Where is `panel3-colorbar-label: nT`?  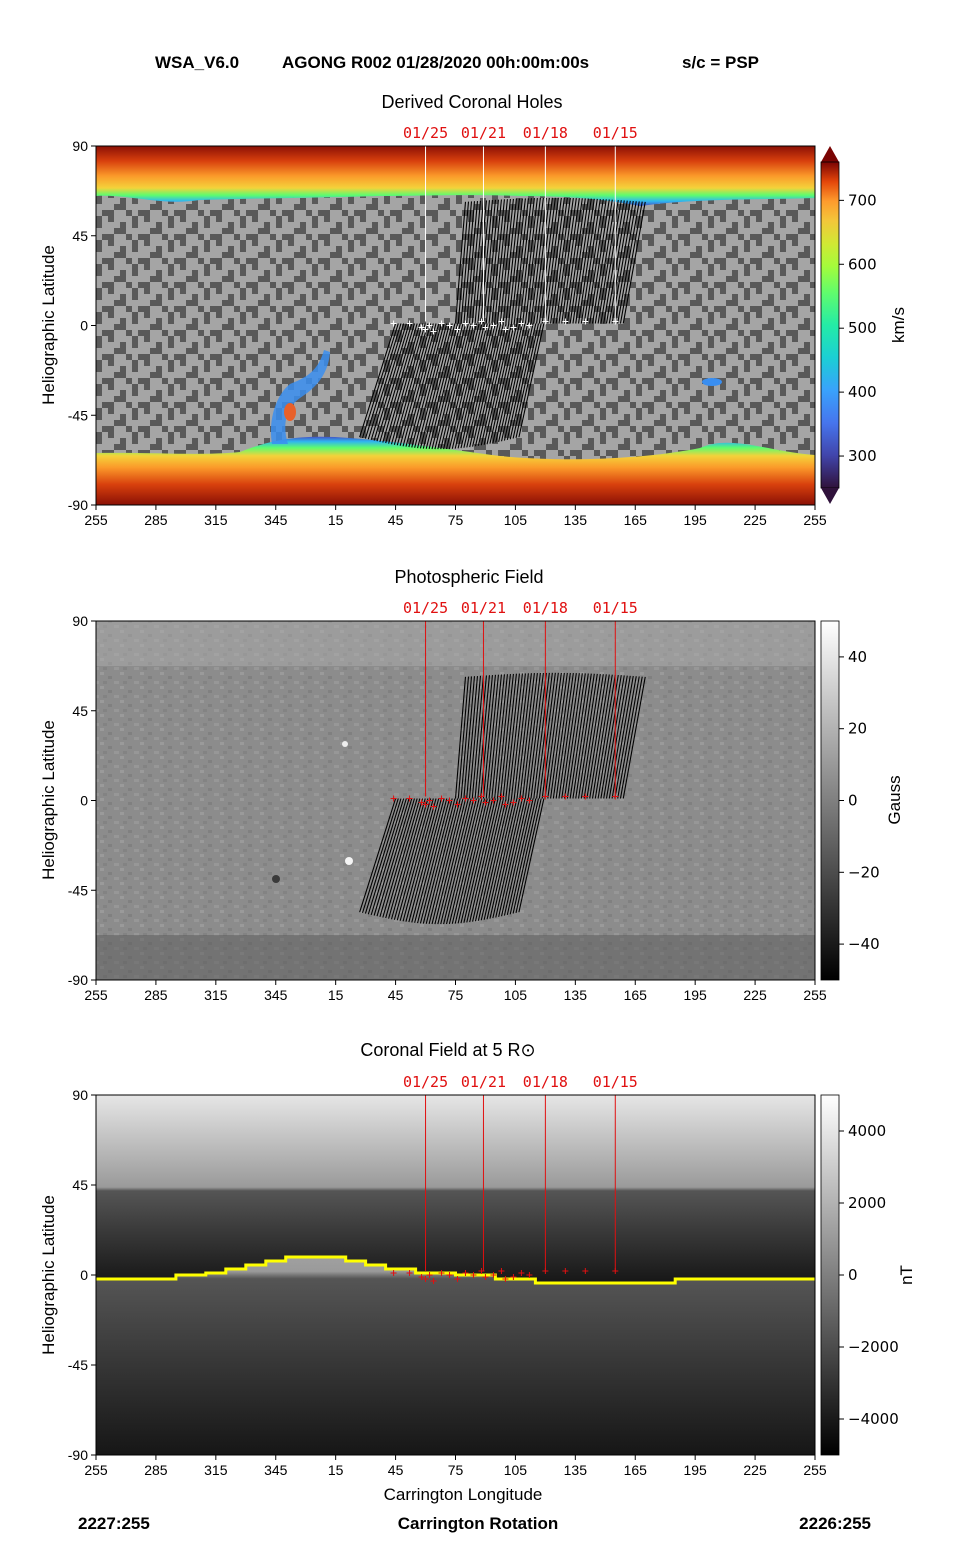 panel3-colorbar-label: nT is located at coordinates (906, 1275).